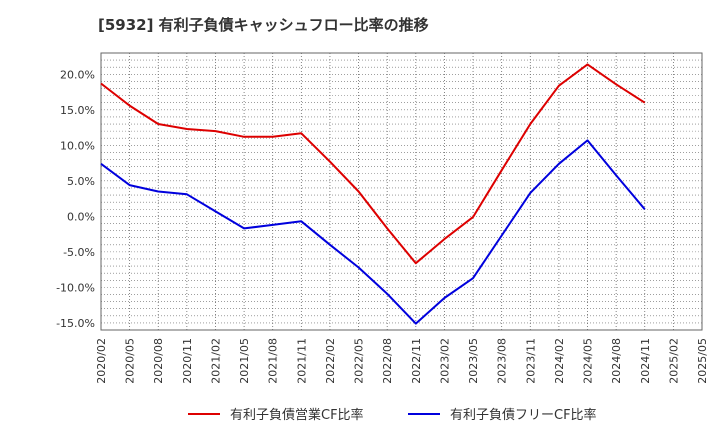 The image size is (720, 440). I want to click on x-tick-label: 2022/11, so click(416, 361).